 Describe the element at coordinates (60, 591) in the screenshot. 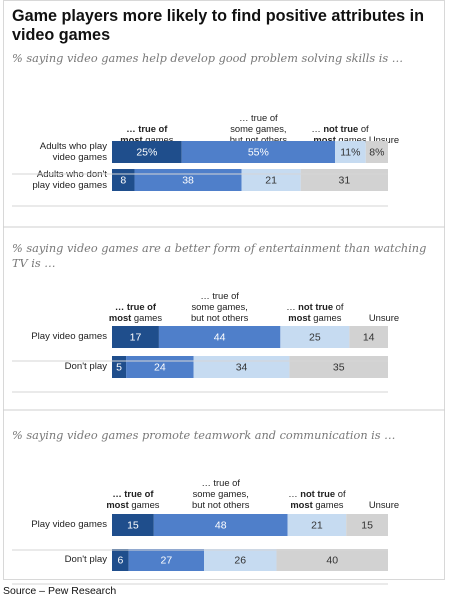

I see `source-note: Source – Pew Research` at that location.